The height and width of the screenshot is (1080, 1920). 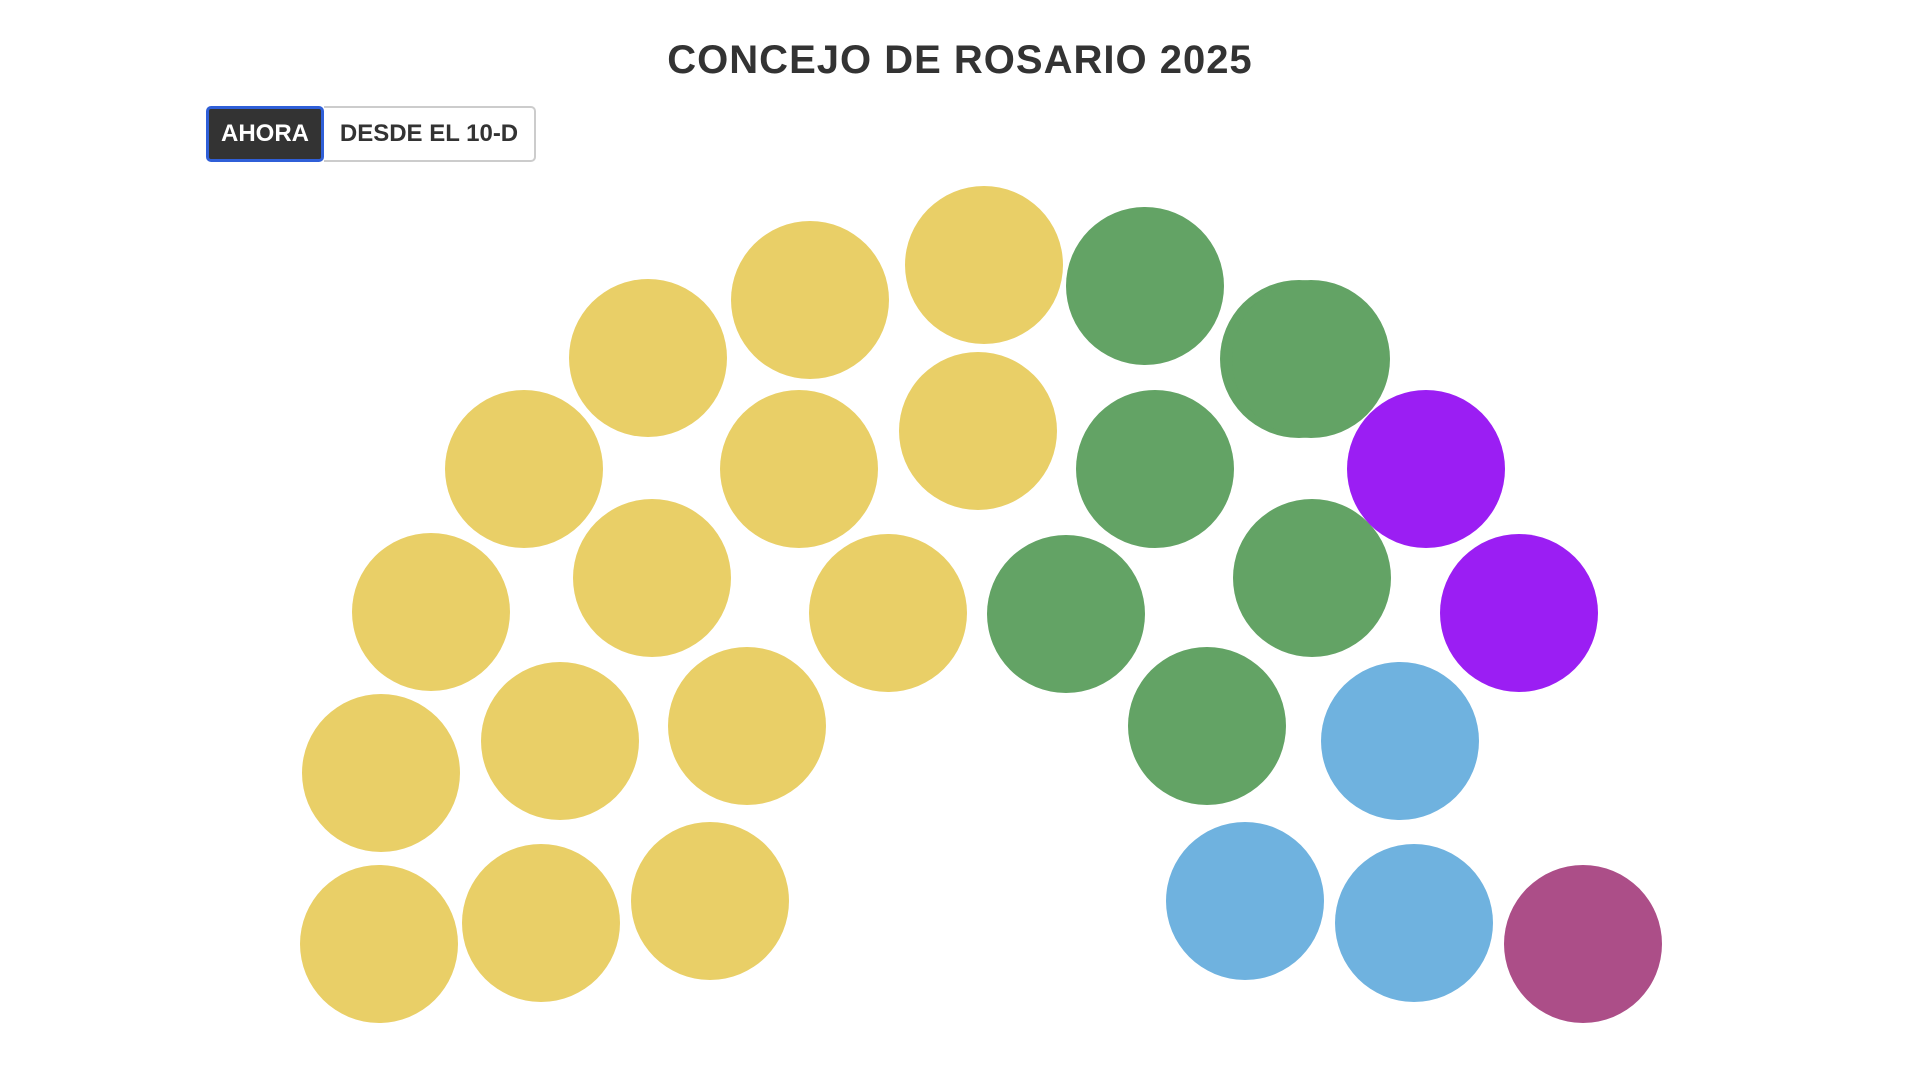 What do you see at coordinates (960, 60) in the screenshot?
I see `chart-title: CONCEJO DE ROSARIO 2025` at bounding box center [960, 60].